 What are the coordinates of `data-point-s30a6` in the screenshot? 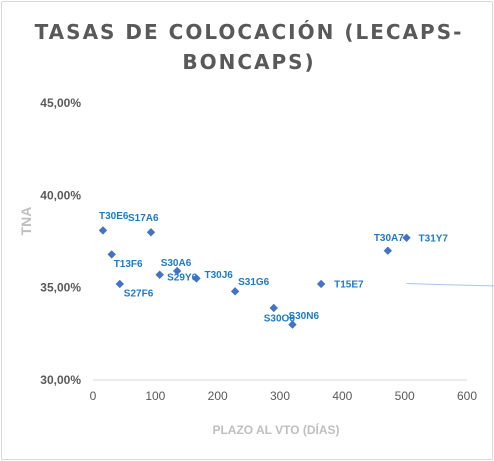 It's located at (159, 274).